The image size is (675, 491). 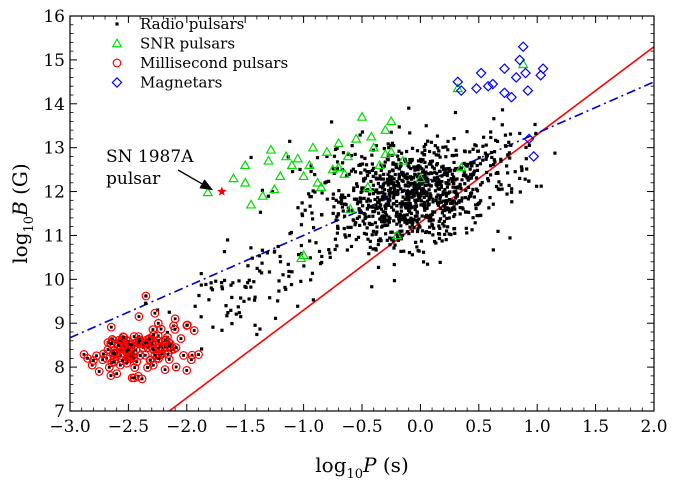 What do you see at coordinates (516, 77) in the screenshot?
I see `magnetars-point` at bounding box center [516, 77].